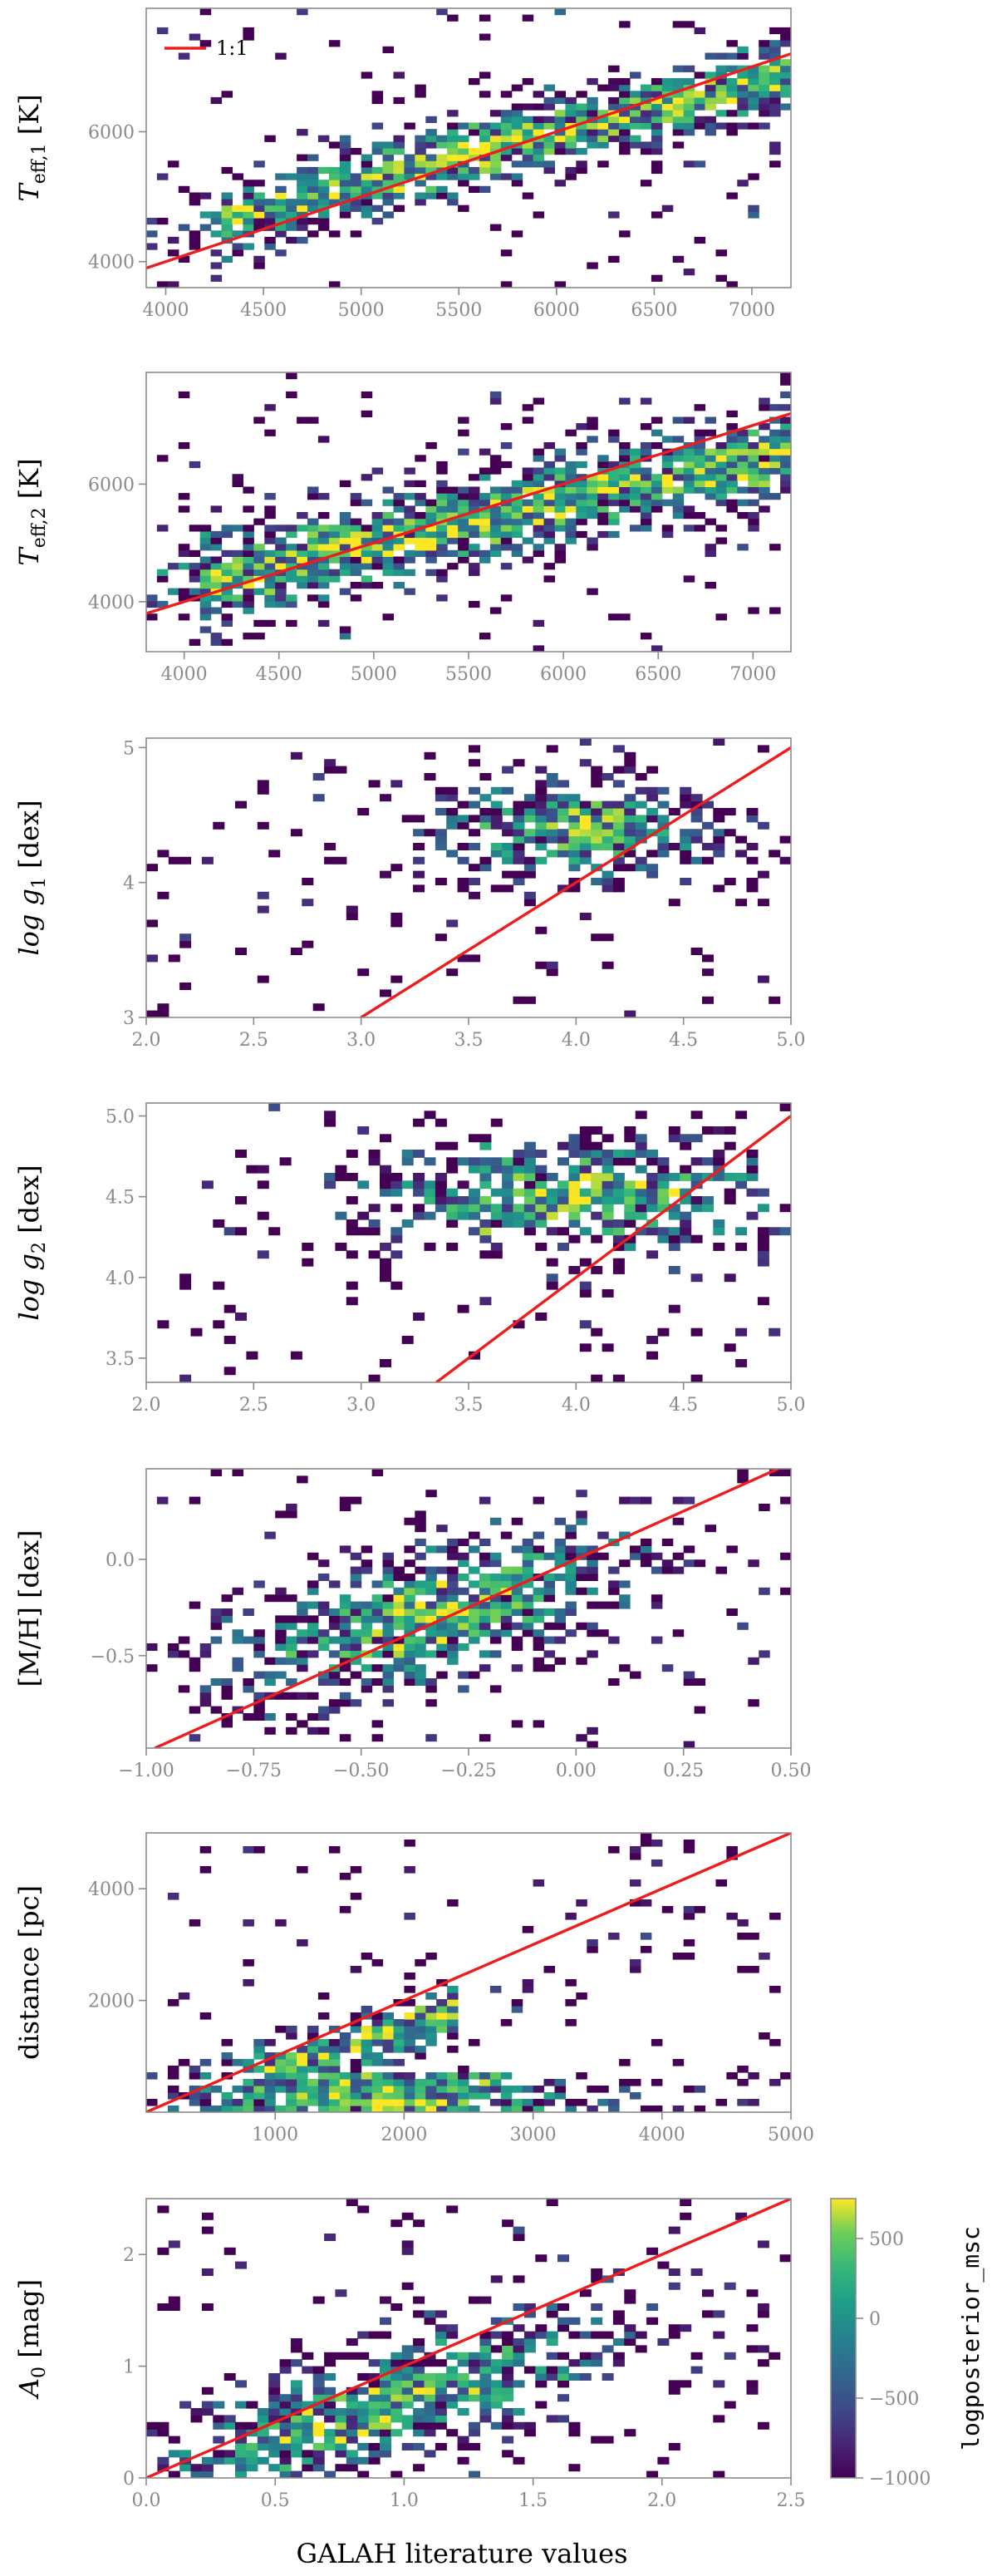 This screenshot has height=2576, width=997. What do you see at coordinates (463, 2553) in the screenshot?
I see `common-x-axis-label: GALAH literature values` at bounding box center [463, 2553].